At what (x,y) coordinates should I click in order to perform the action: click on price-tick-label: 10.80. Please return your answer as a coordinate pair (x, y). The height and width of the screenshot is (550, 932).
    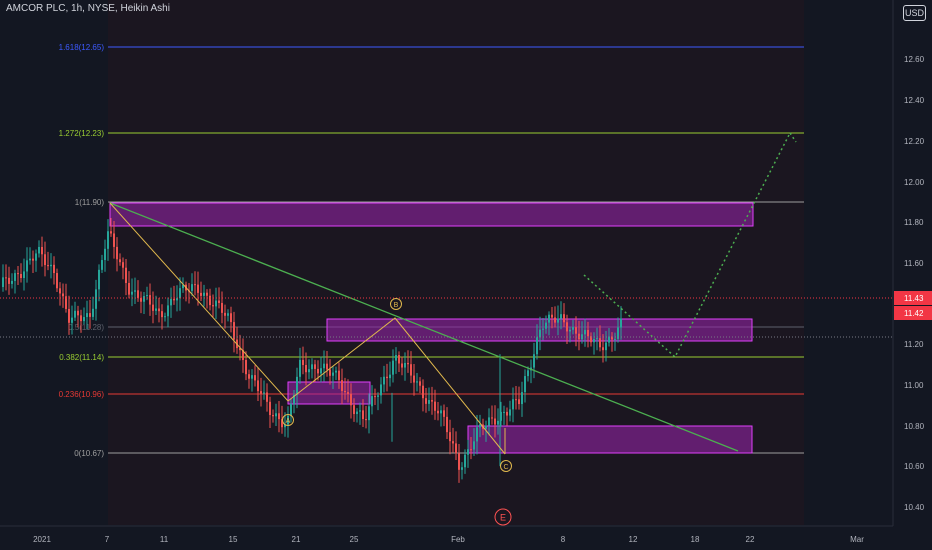
    Looking at the image, I should click on (914, 426).